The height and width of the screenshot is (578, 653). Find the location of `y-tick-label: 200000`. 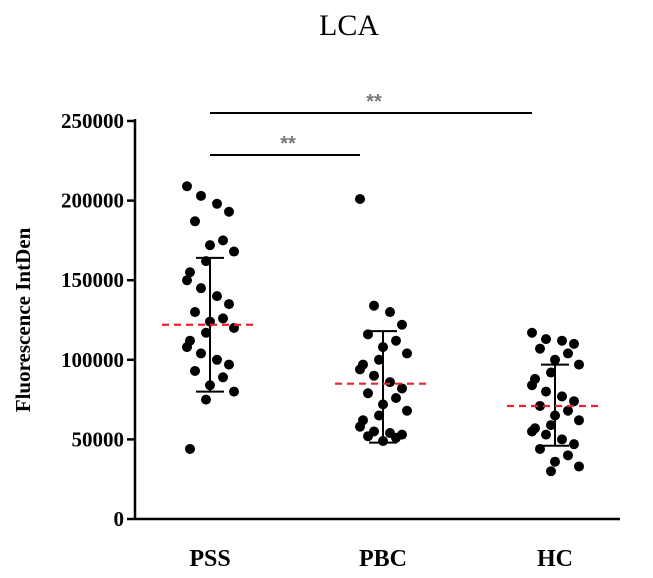

y-tick-label: 200000 is located at coordinates (92, 201).